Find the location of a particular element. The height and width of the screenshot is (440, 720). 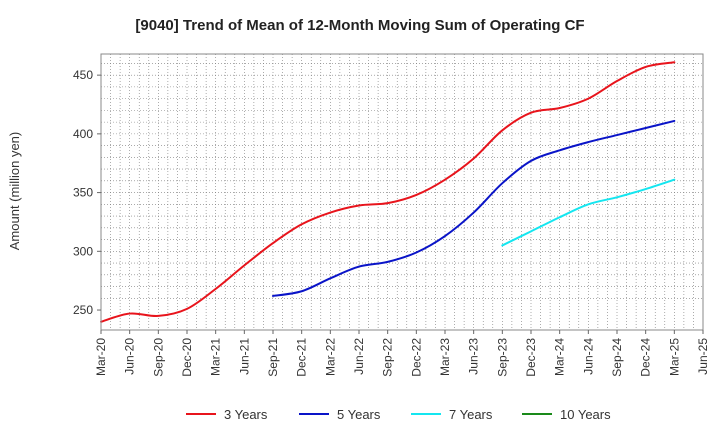

x-tick-label: Mar-21 is located at coordinates (216, 357).